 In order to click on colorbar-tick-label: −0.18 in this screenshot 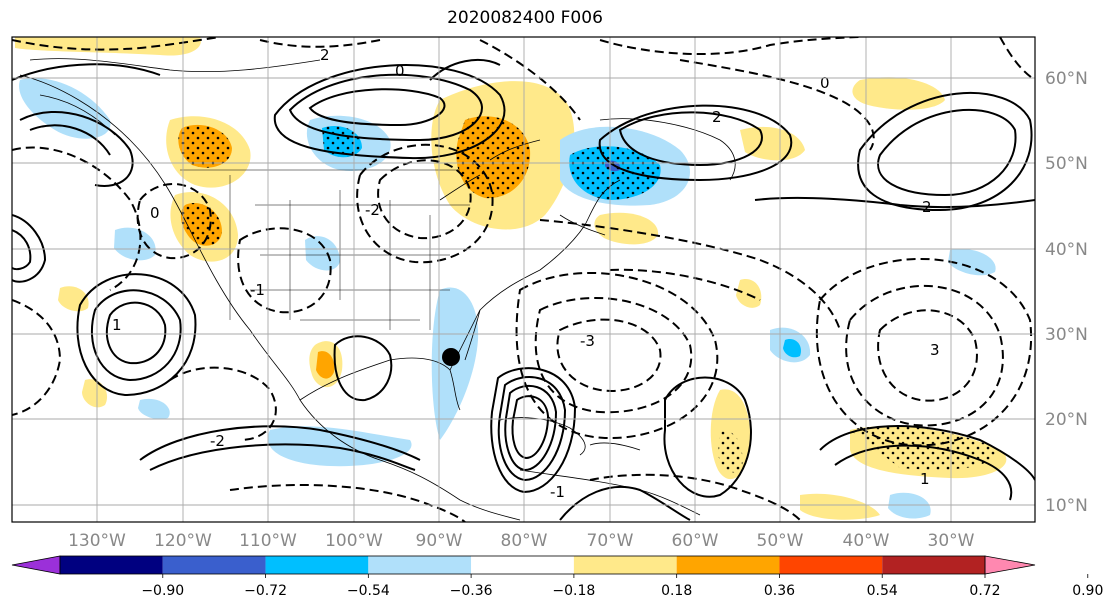, I will do `click(573, 591)`.